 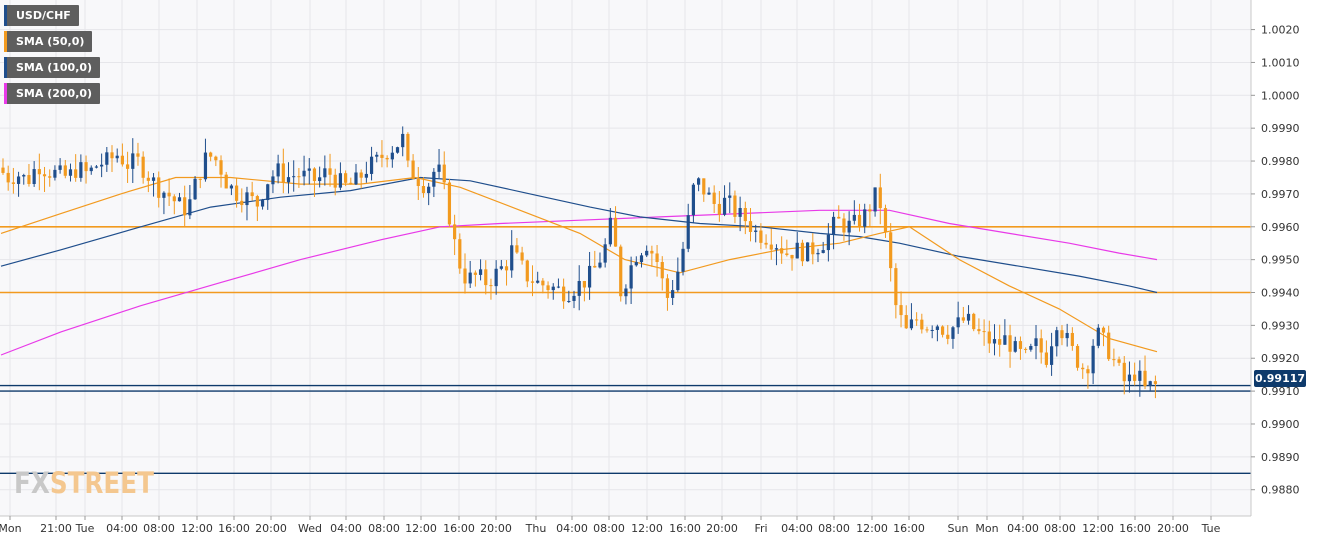 I want to click on legend-item-sma50: SMA (50,0), so click(x=48, y=41).